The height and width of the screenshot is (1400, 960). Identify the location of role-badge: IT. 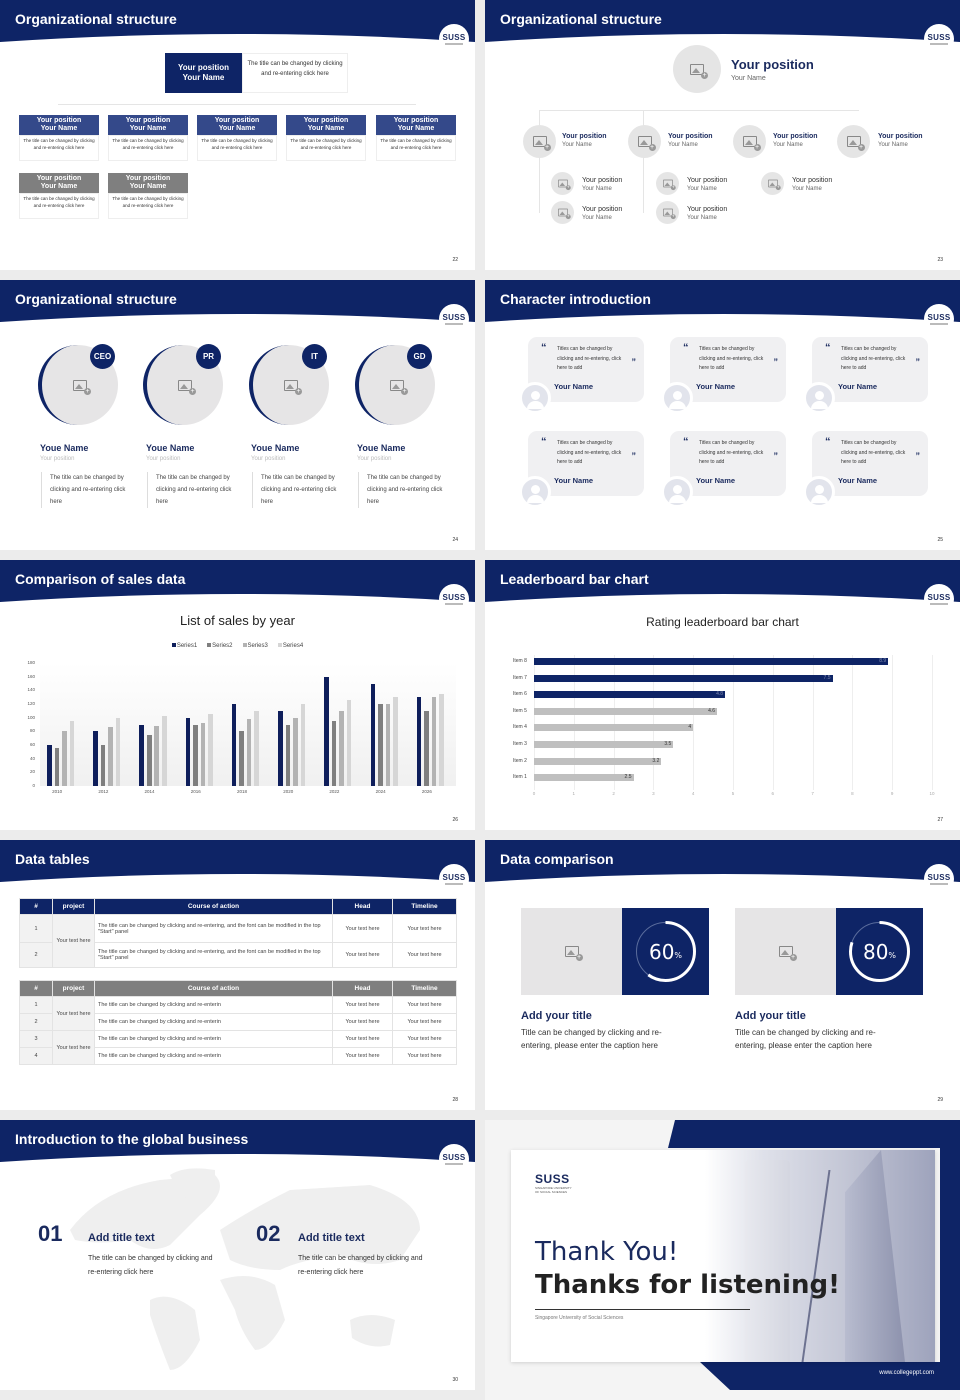
(314, 356).